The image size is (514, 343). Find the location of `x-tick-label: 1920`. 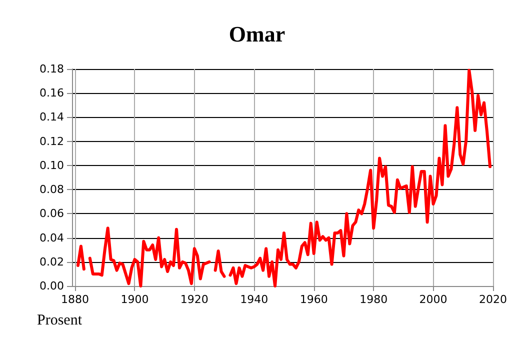

x-tick-label: 1920 is located at coordinates (194, 299).